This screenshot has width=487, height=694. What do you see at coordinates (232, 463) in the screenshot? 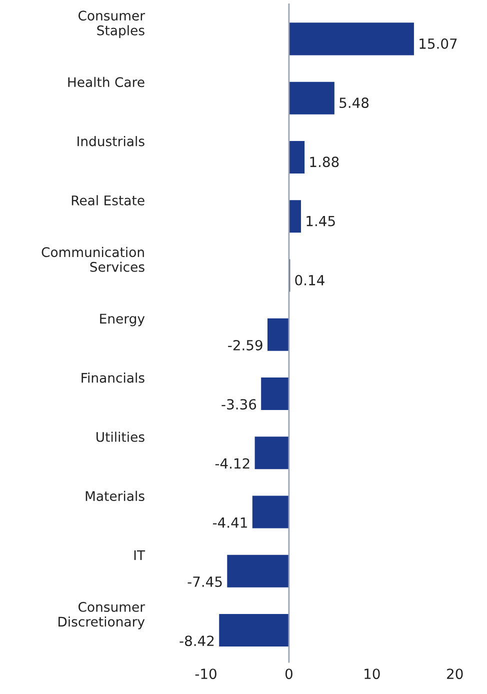
I see `data-label: -4.12` at bounding box center [232, 463].